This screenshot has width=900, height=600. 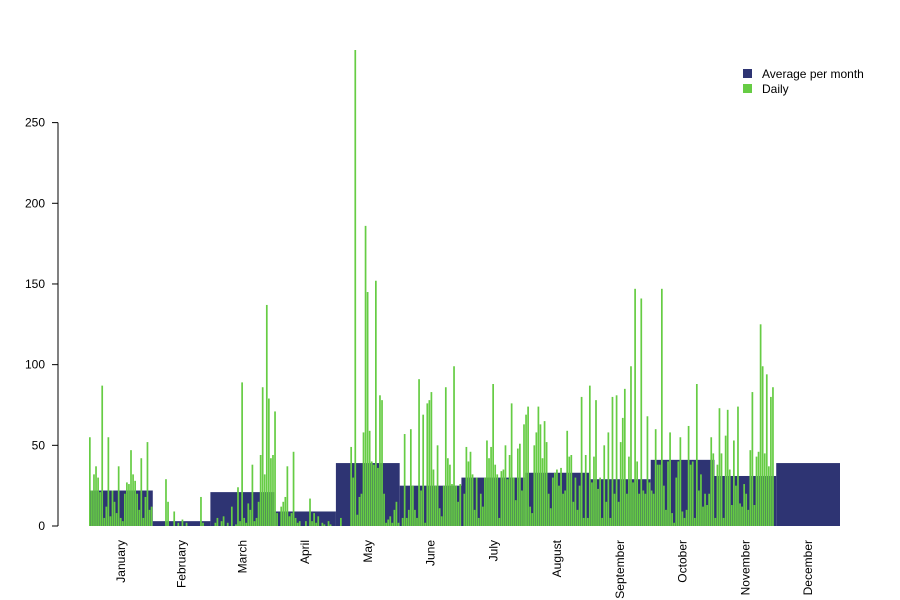 I want to click on x-tick-label-august: August, so click(x=557, y=558).